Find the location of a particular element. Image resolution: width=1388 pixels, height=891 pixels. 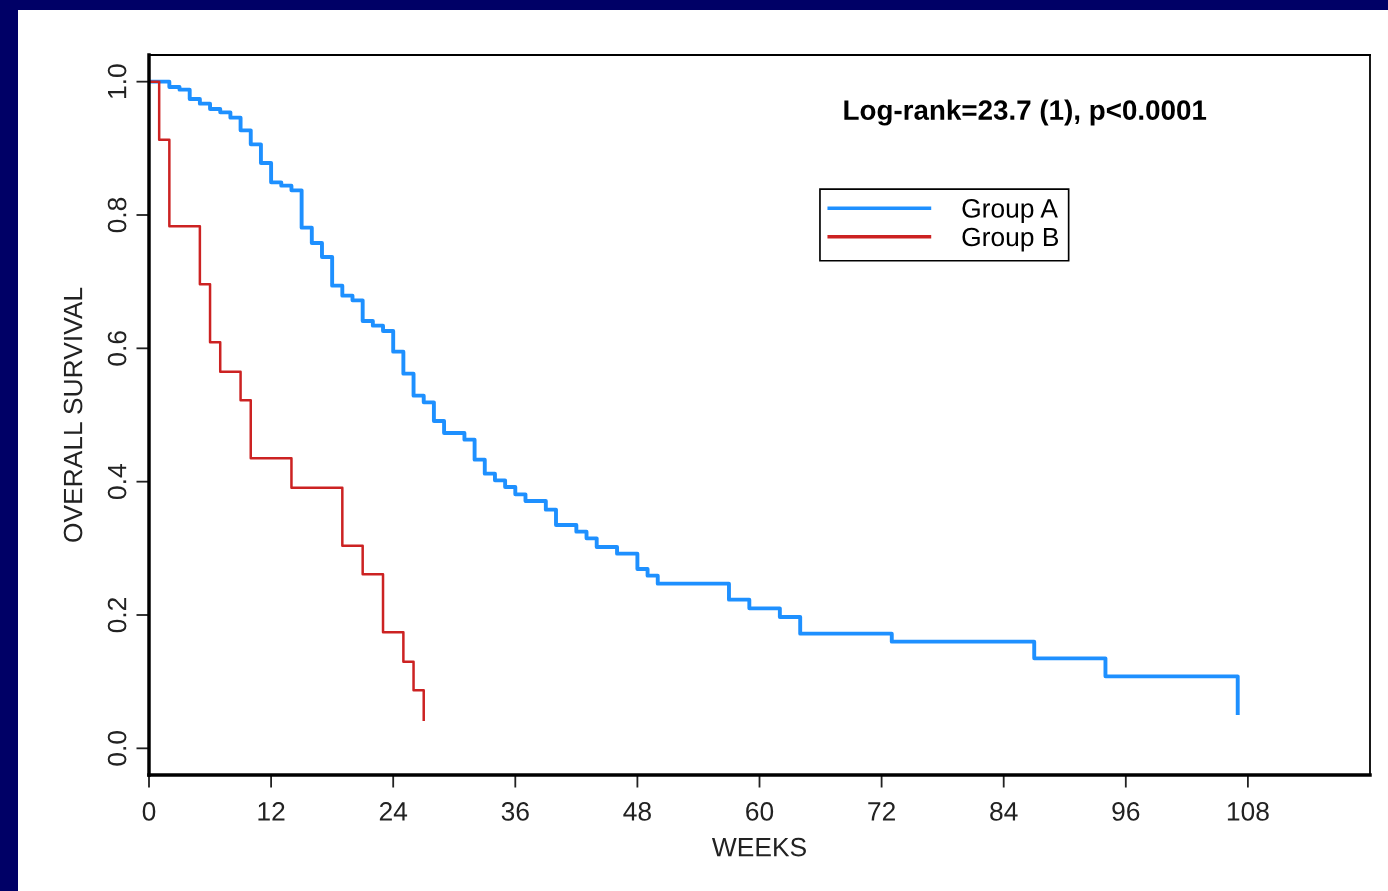

legend-label: Group B is located at coordinates (1010, 239).